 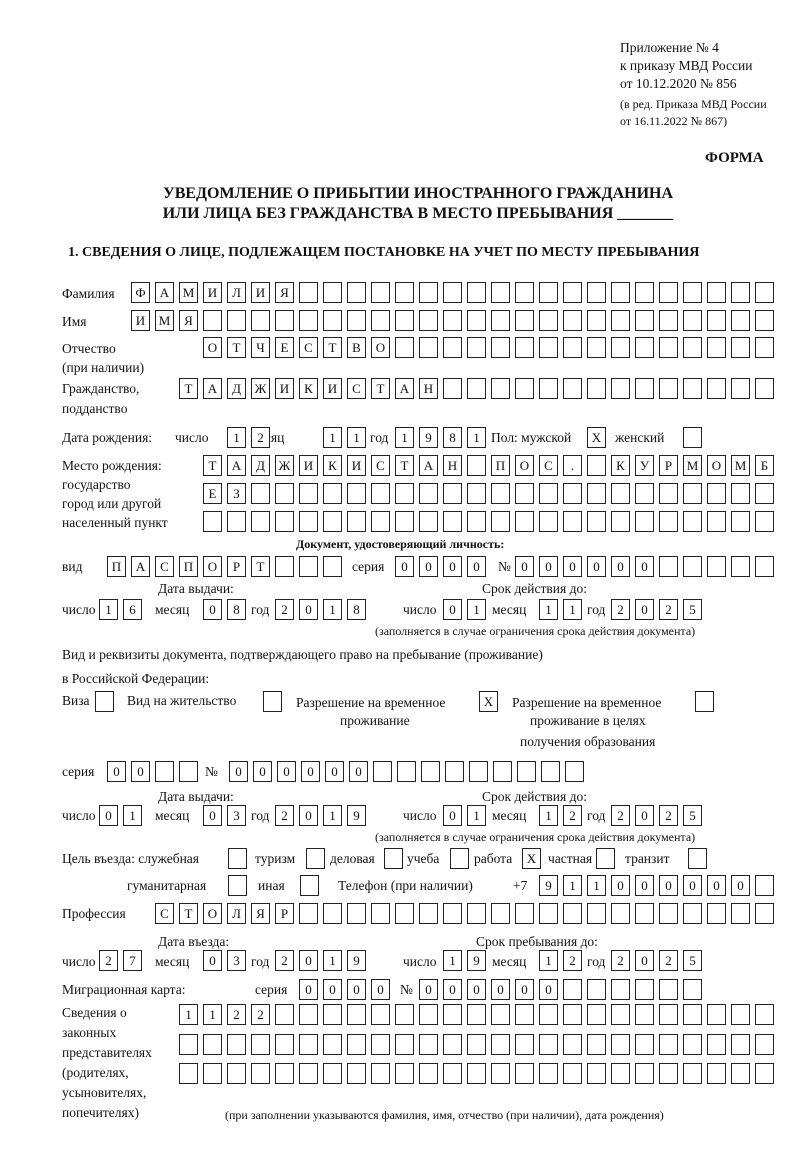 What do you see at coordinates (356, 347) in the screenshot?
I see `char-cell: В` at bounding box center [356, 347].